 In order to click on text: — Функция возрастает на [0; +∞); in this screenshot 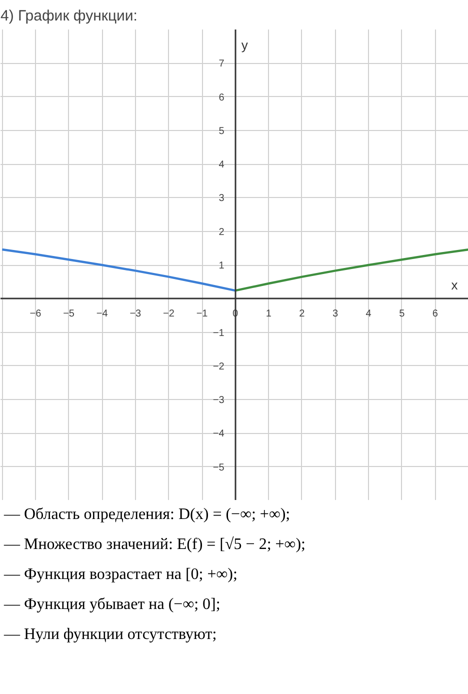, I will do `click(121, 575)`.